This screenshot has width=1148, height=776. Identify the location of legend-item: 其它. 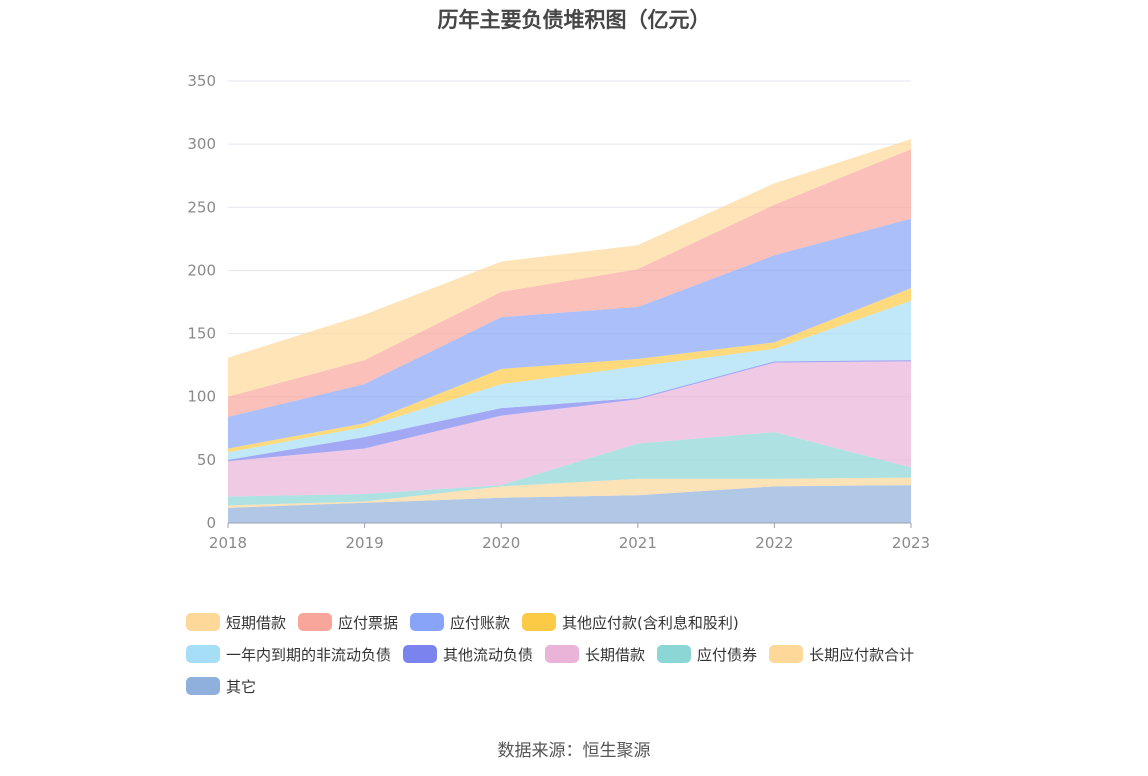
(221, 686).